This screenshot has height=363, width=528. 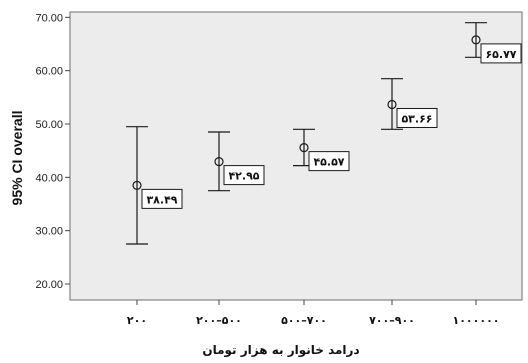 I want to click on y-tick-label: 60.00, so click(x=49, y=72).